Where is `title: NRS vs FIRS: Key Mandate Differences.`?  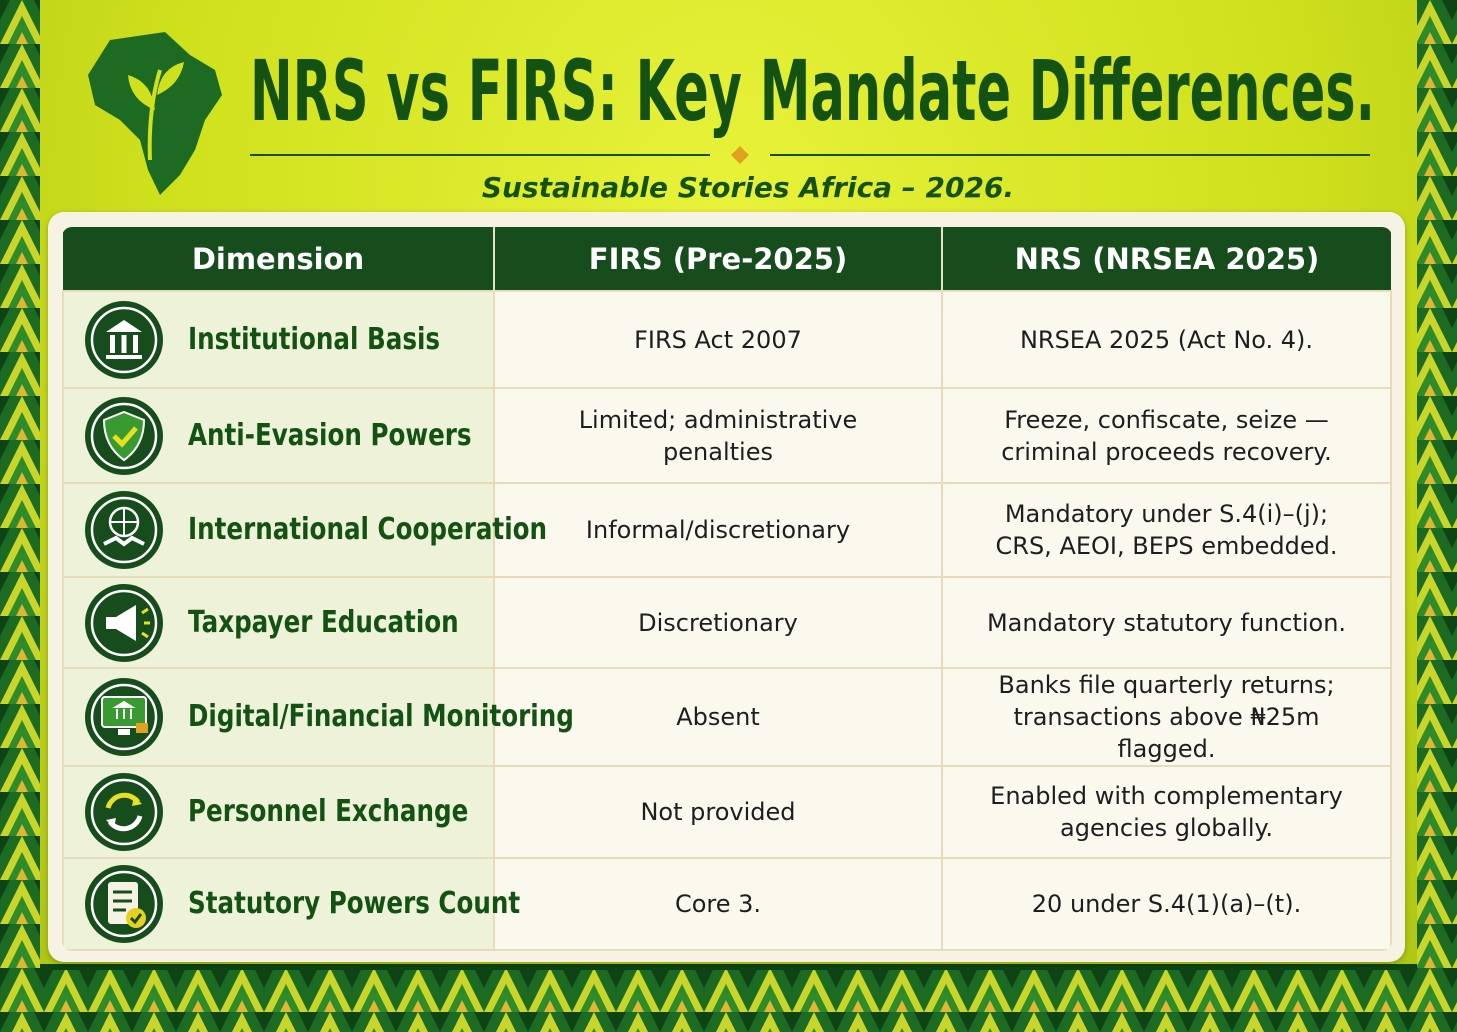 title: NRS vs FIRS: Key Mandate Differences. is located at coordinates (812, 91).